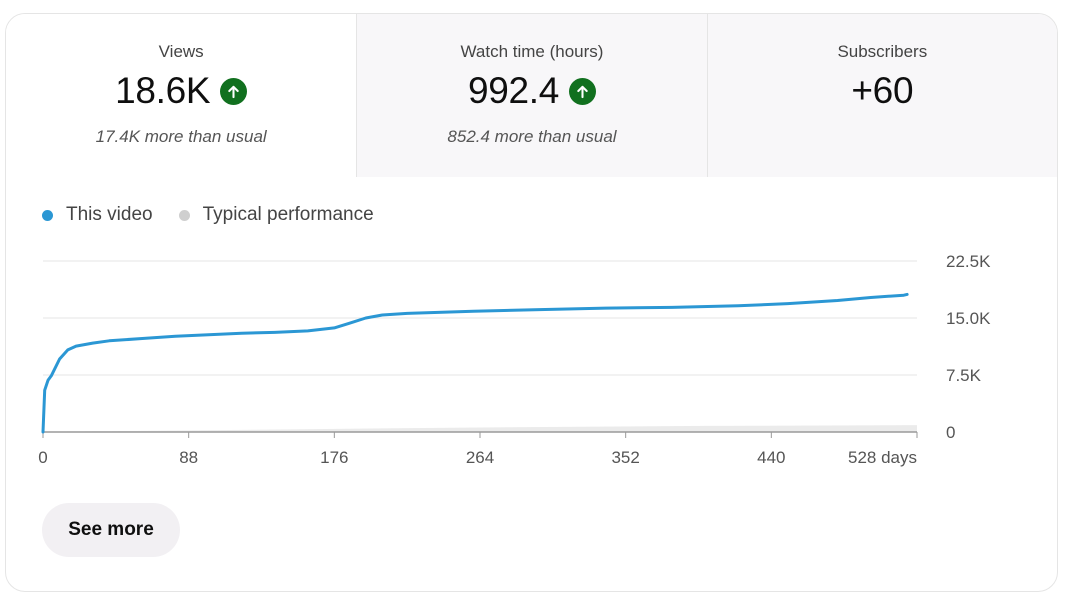 Image resolution: width=1074 pixels, height=615 pixels. I want to click on metric-comparison: 17.4K more than usual, so click(181, 136).